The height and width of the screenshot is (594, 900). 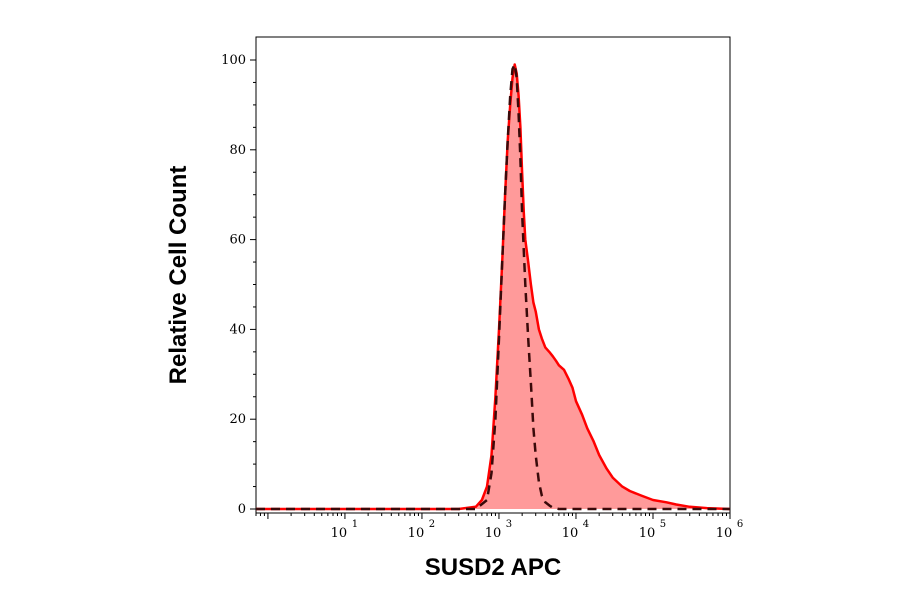 I want to click on y-tick-label: 20, so click(x=237, y=419).